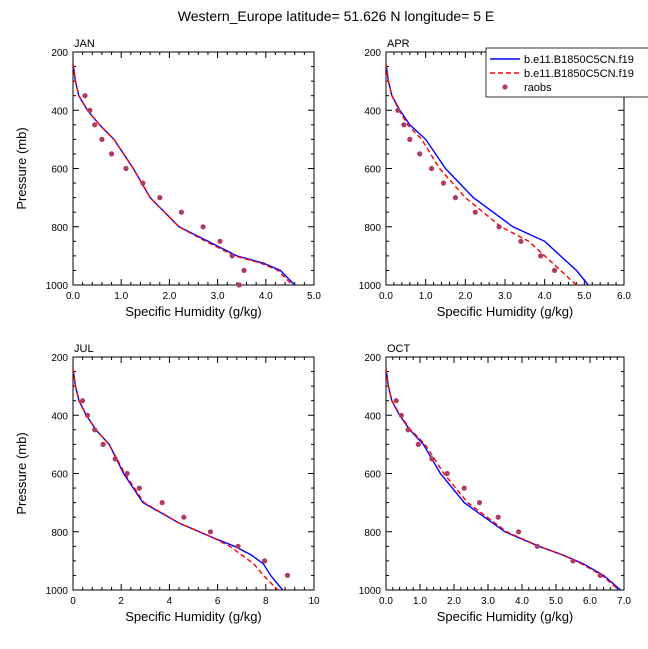  Describe the element at coordinates (84, 44) in the screenshot. I see `panel-title: JAN` at that location.